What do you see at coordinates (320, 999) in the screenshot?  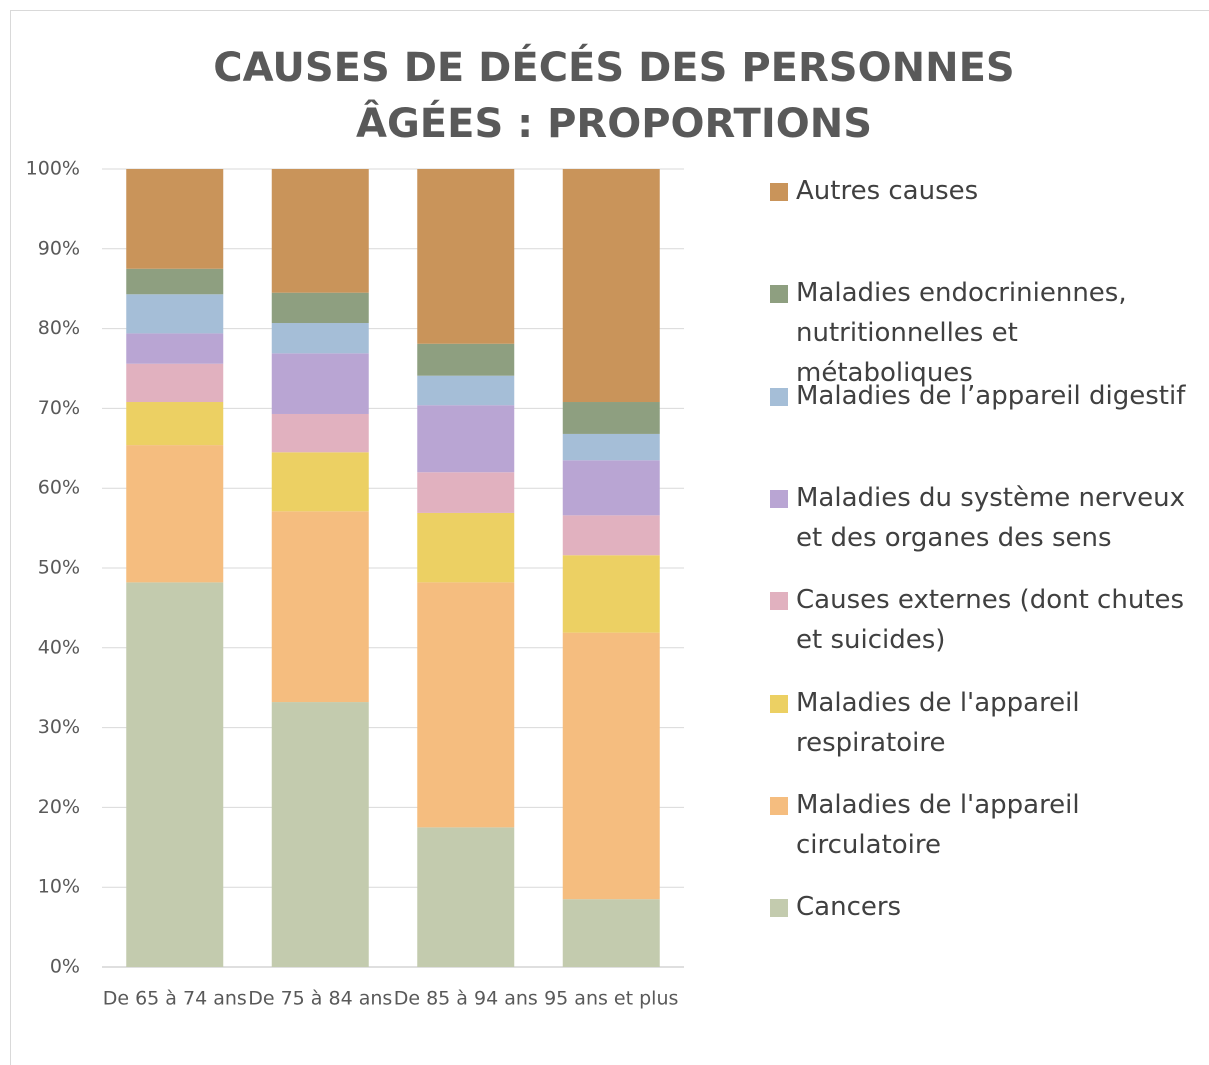 I see `x-tick-label: De 75 à 84 ans` at bounding box center [320, 999].